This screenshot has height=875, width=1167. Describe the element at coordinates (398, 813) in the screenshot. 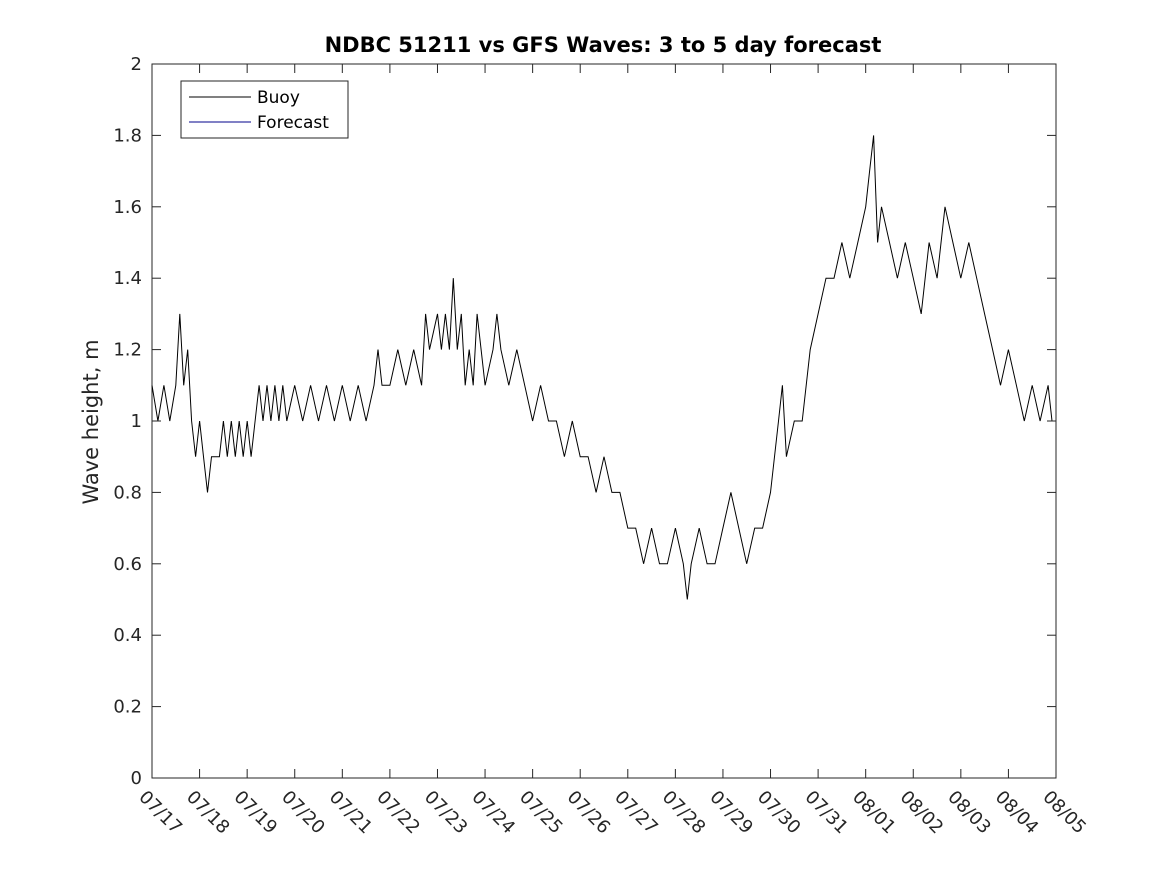

I see `x-tick-label: 07/22` at that location.